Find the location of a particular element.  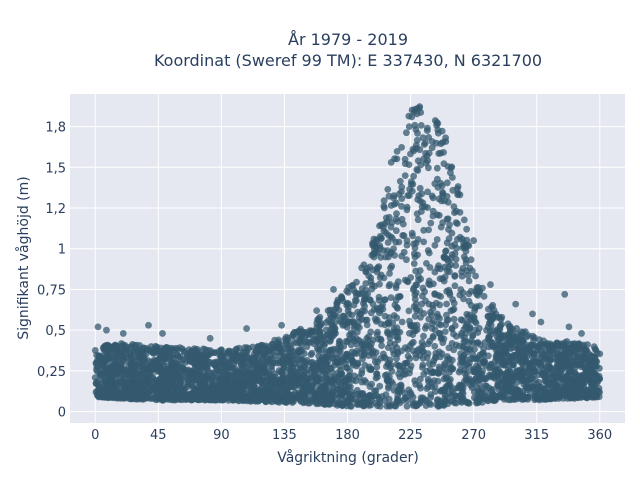

y-tick-label: 1 is located at coordinates (62, 250).